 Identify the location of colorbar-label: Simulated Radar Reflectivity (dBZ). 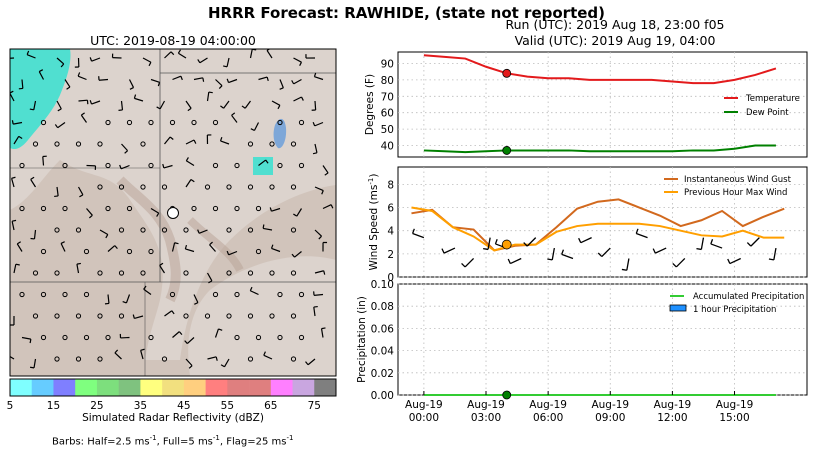
(173, 418).